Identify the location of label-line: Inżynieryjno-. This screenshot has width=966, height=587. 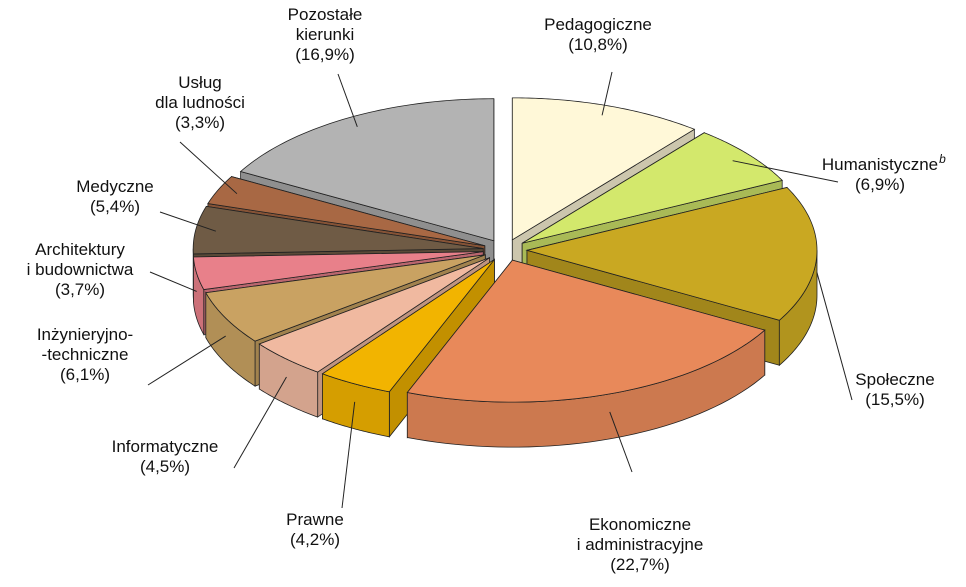
(85, 334).